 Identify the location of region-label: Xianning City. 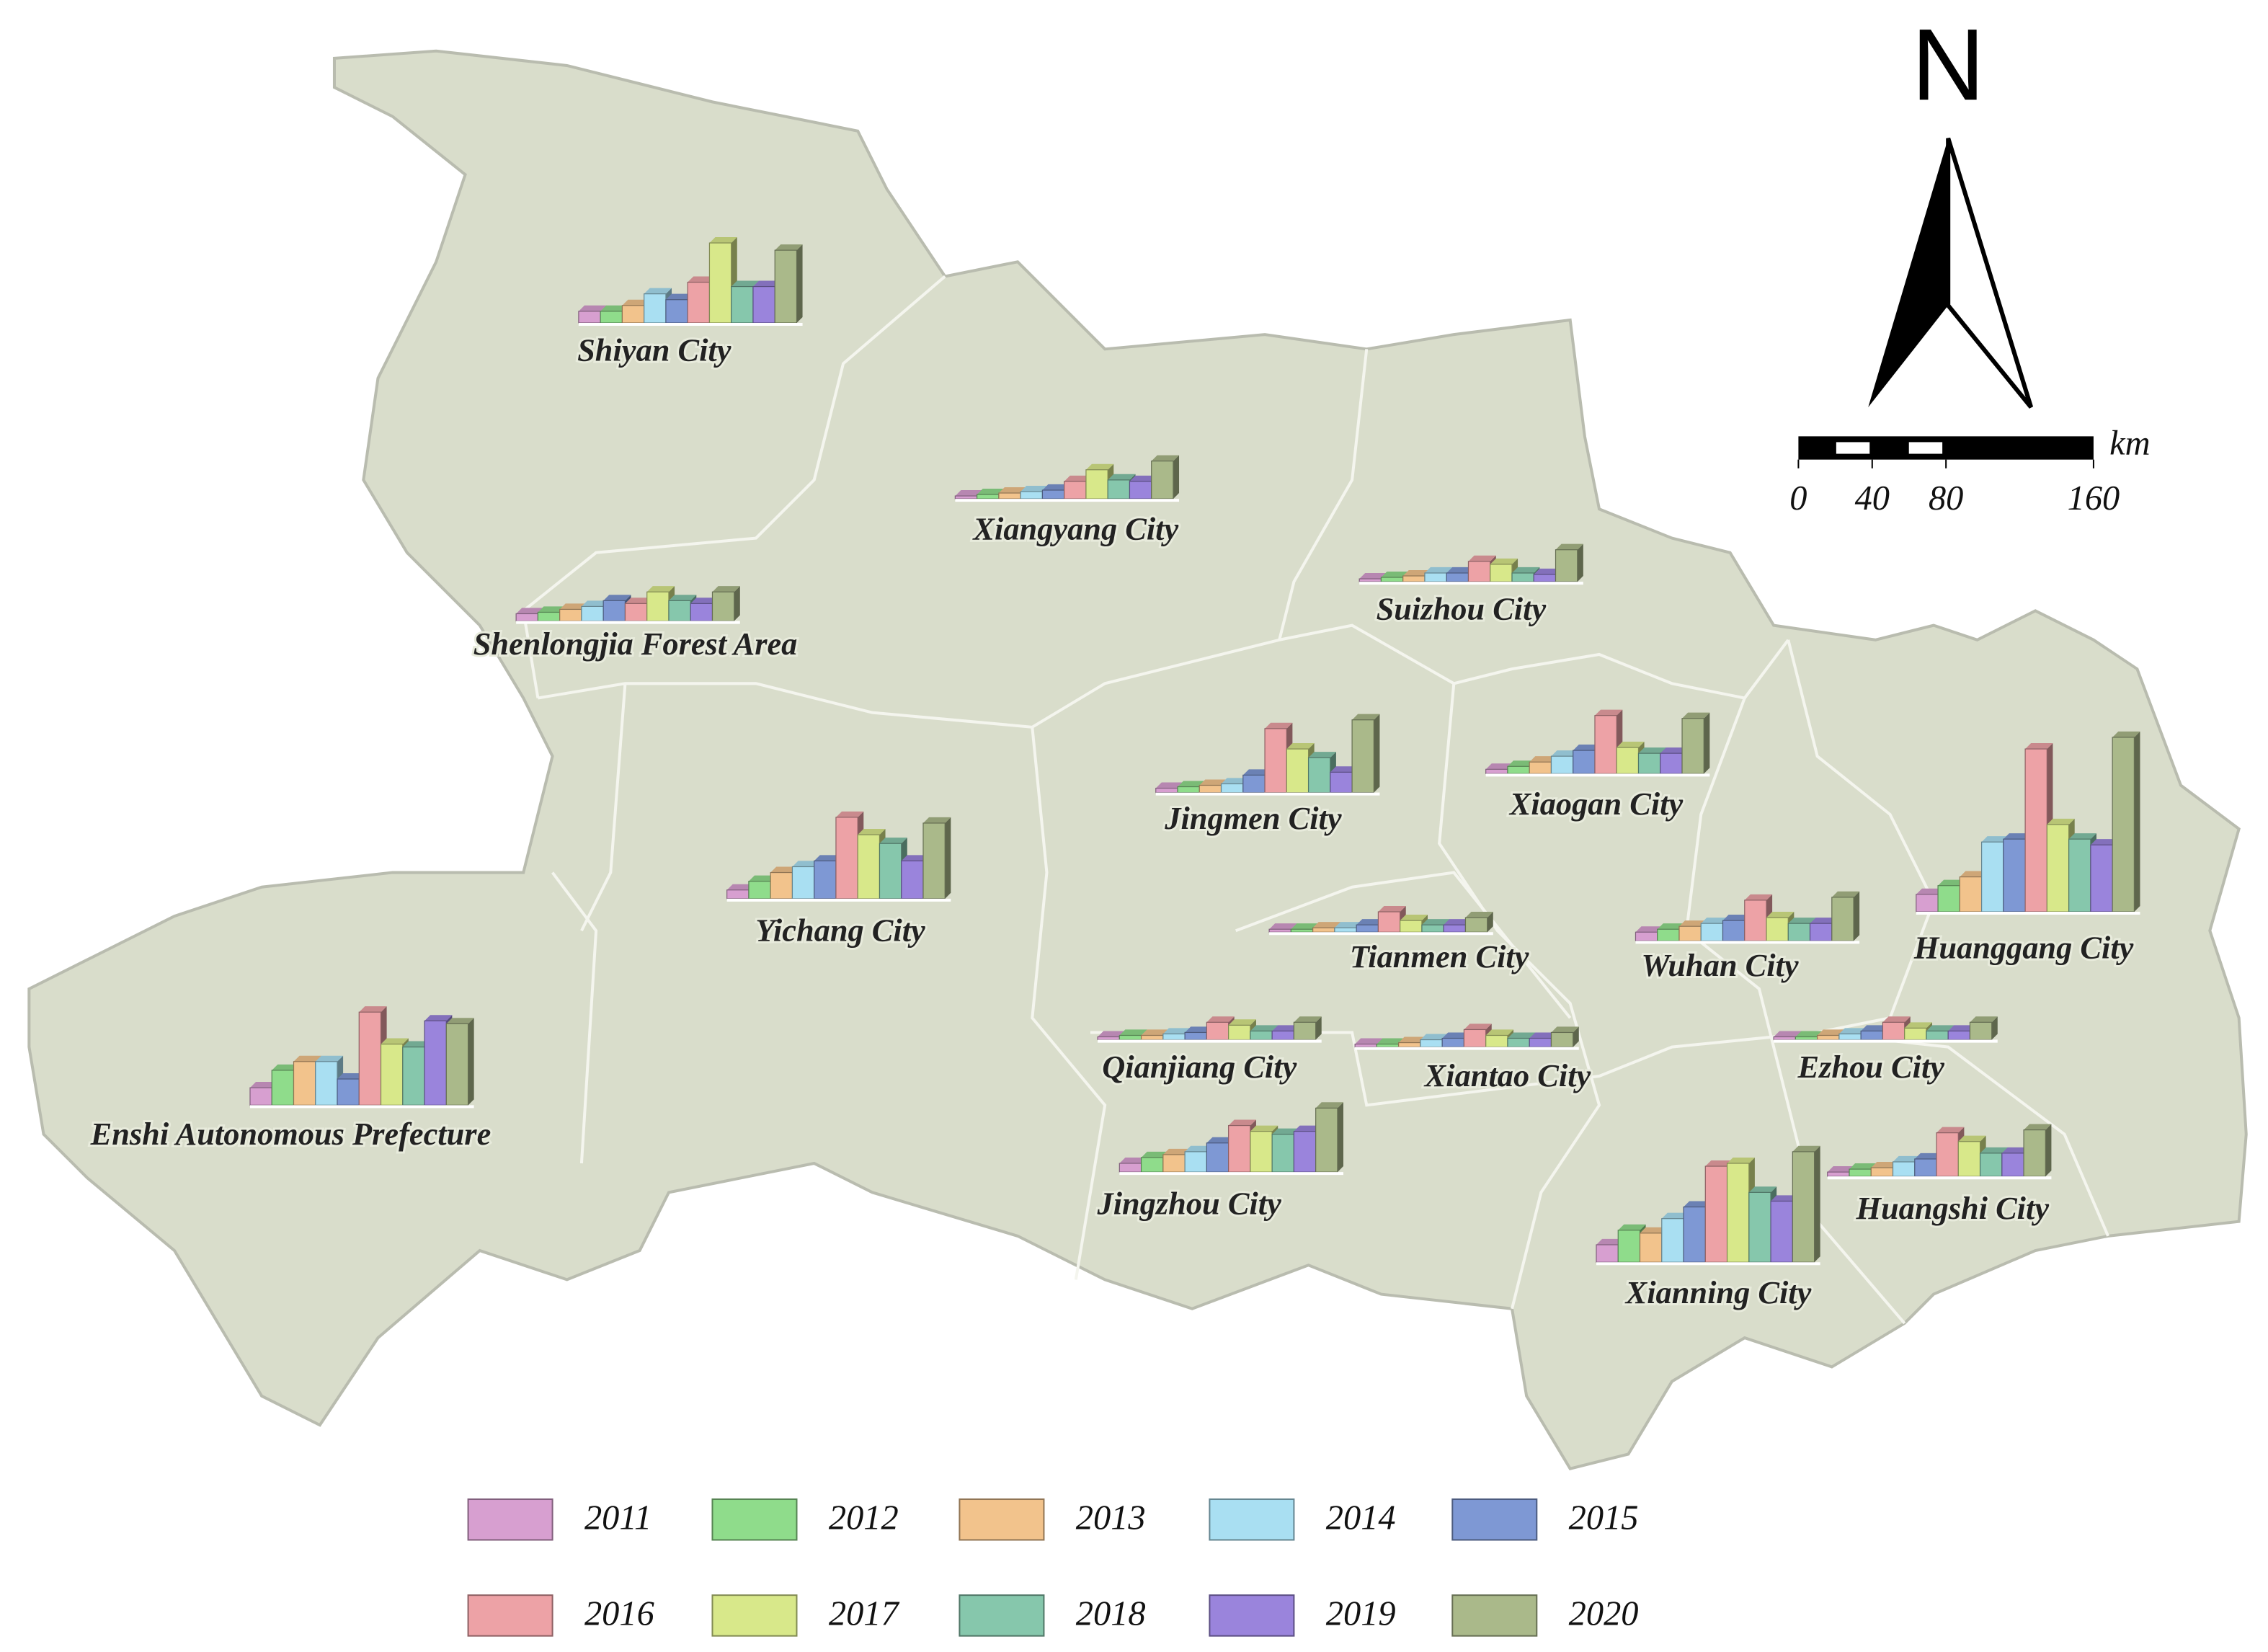
(1718, 1292).